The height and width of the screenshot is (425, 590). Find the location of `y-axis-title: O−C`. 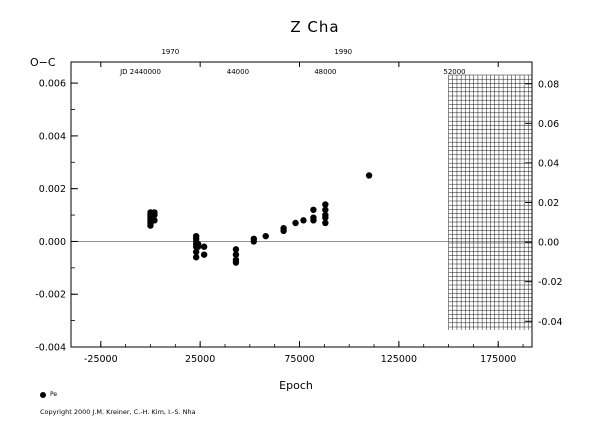

y-axis-title: O−C is located at coordinates (43, 62).